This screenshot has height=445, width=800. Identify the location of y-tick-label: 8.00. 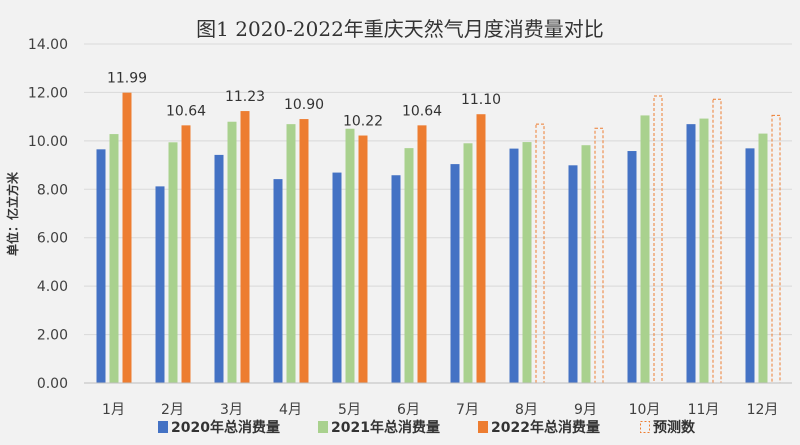
(52, 190).